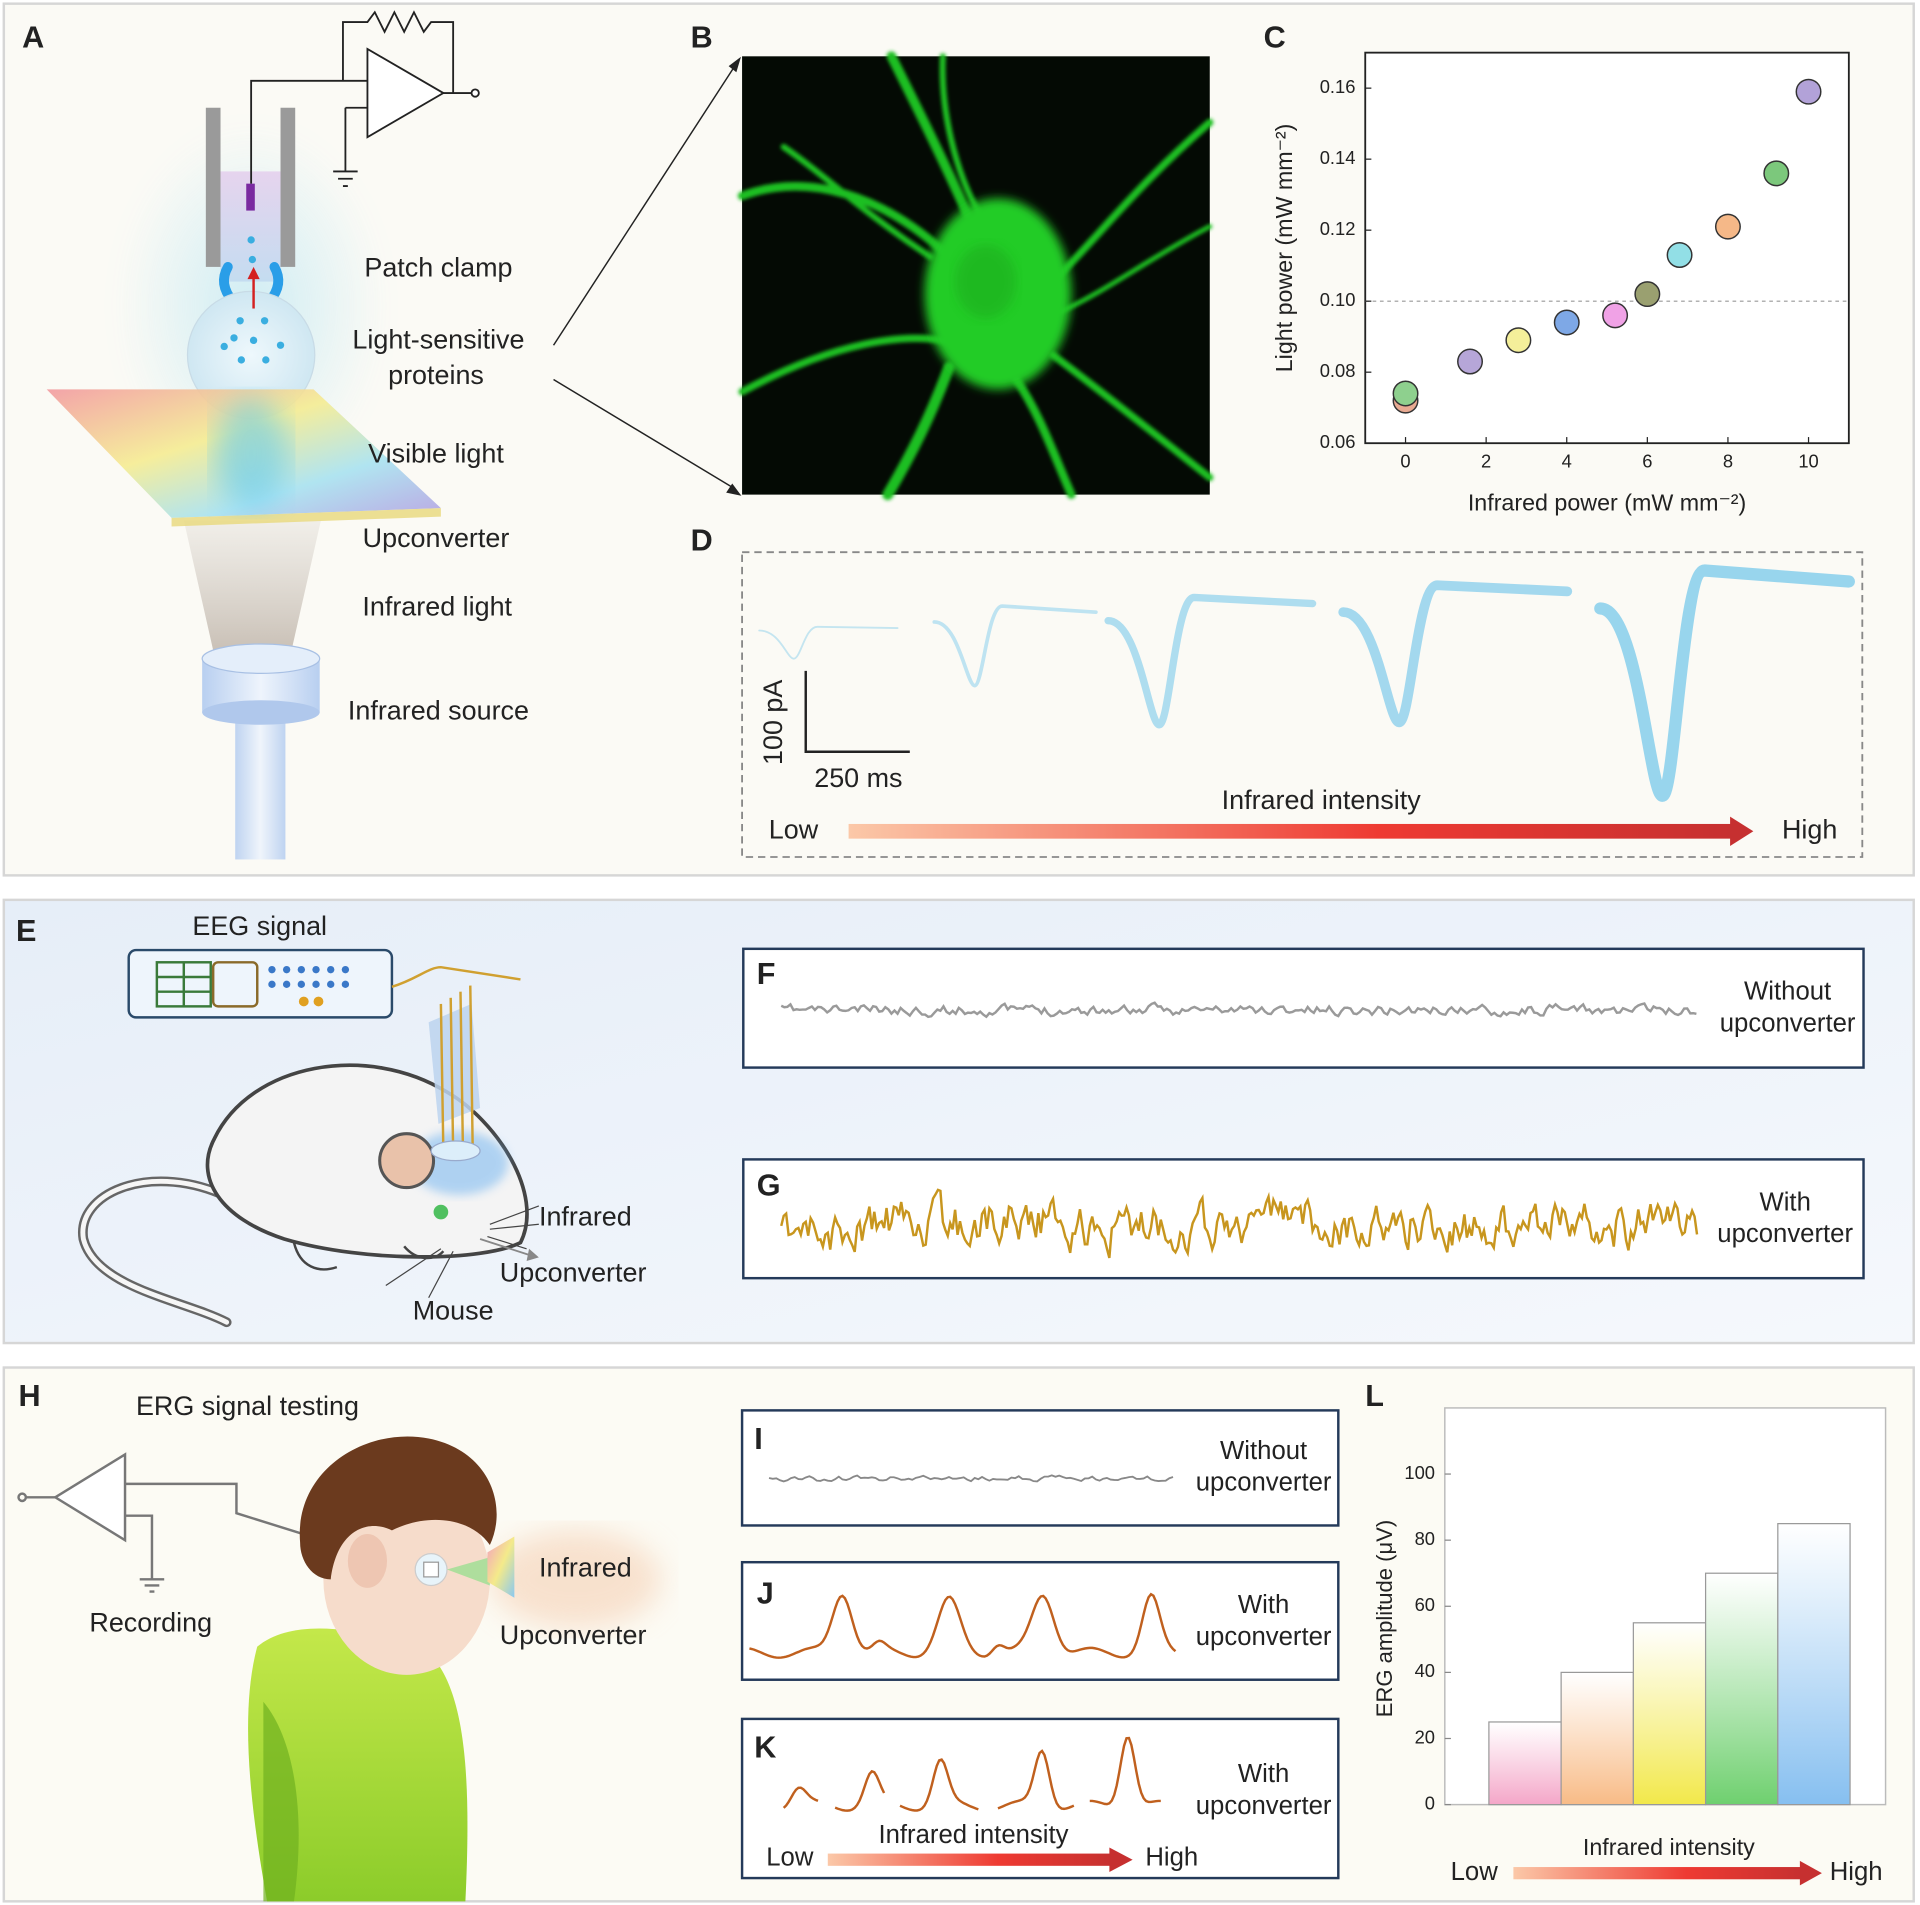  Describe the element at coordinates (438, 711) in the screenshot. I see `label: Infrared source` at that location.